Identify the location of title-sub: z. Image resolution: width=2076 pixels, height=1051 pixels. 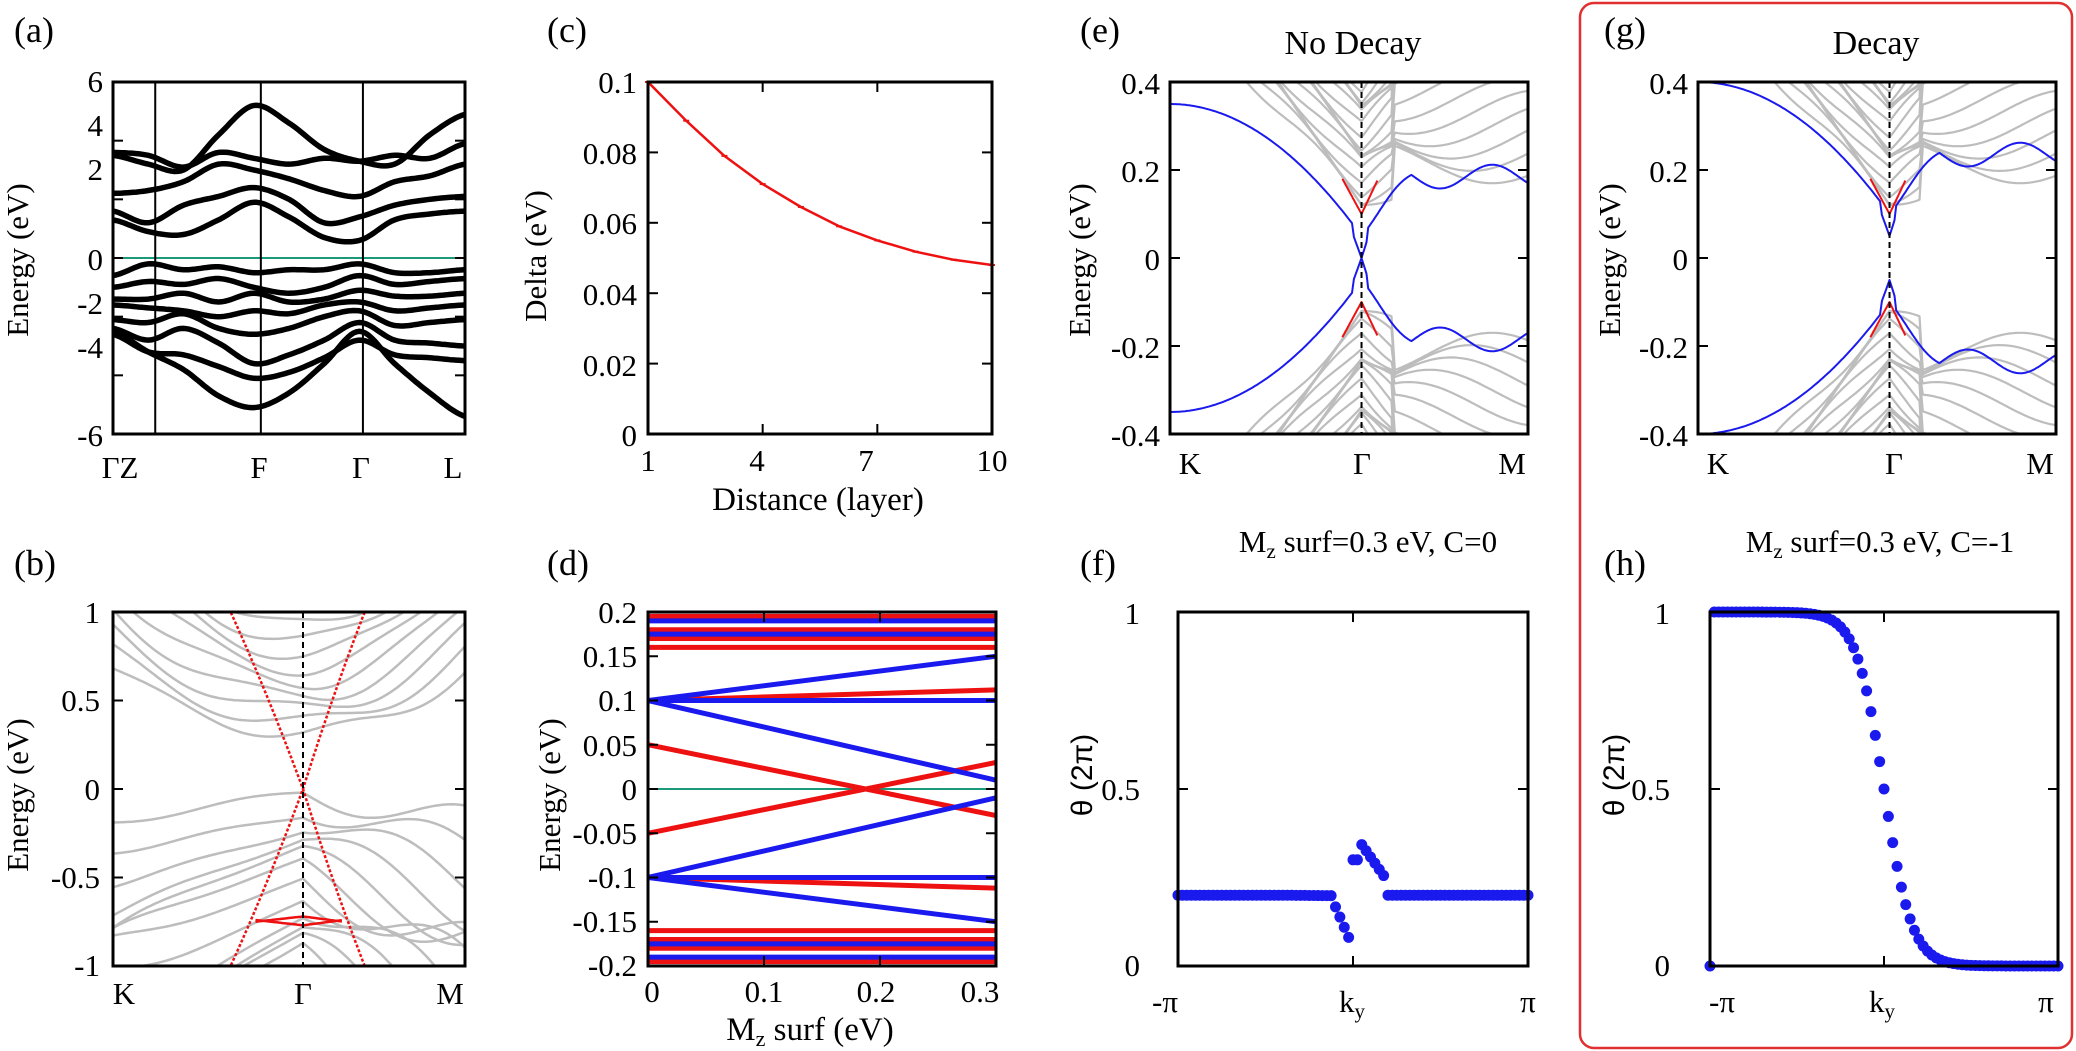
(1777, 551).